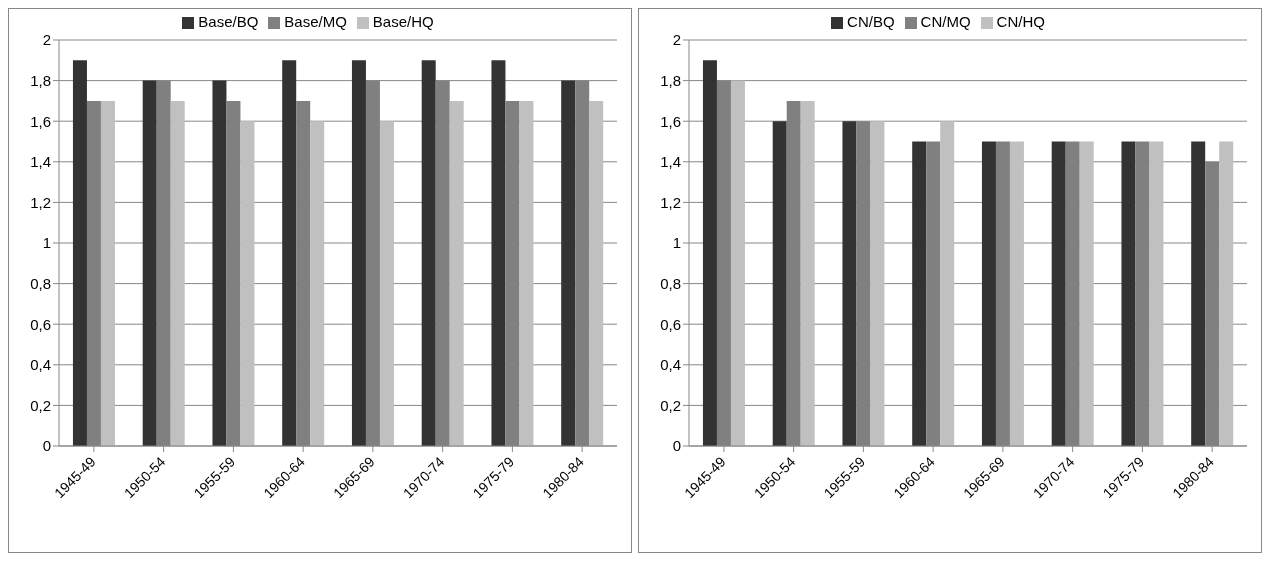 The image size is (1270, 563). What do you see at coordinates (403, 21) in the screenshot?
I see `legend-label: Base/HQ` at bounding box center [403, 21].